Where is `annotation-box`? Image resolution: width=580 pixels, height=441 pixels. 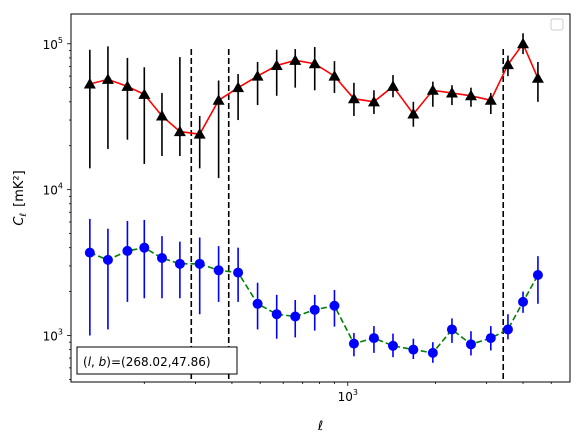 annotation-box is located at coordinates (157, 360).